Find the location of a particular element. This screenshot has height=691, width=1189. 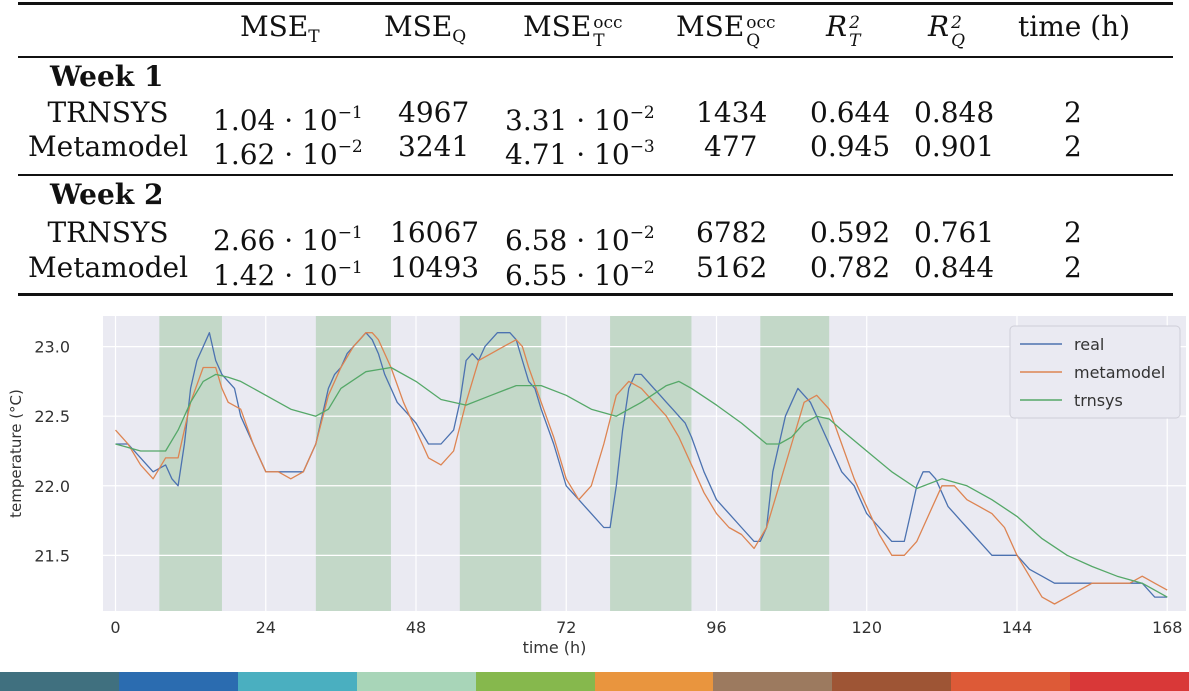

cell-mse-t-occ: 4.71 · 10⁻³ is located at coordinates (580, 154).